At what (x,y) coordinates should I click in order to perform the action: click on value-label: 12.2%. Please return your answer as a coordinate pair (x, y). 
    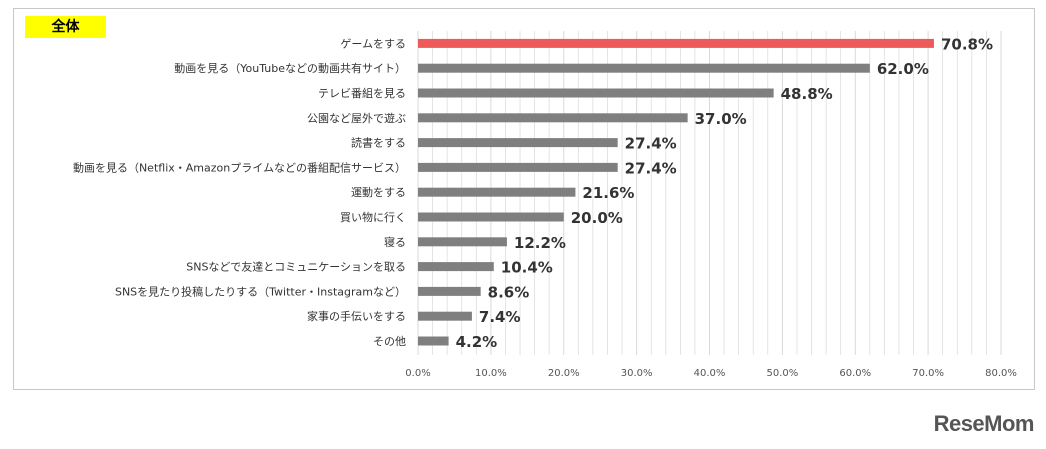
    Looking at the image, I should click on (540, 243).